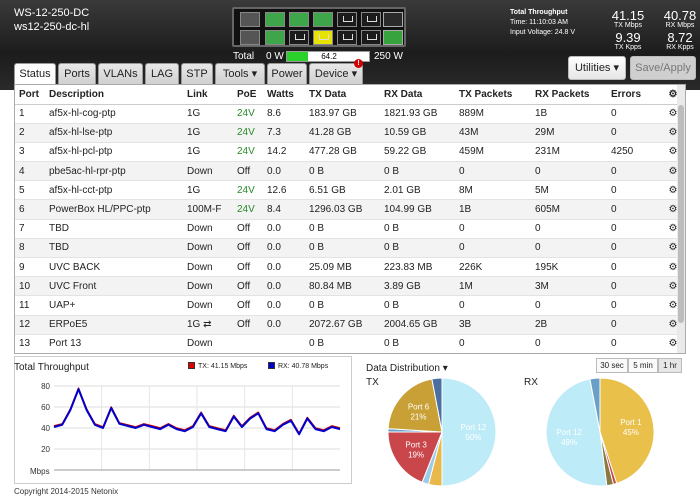 The width and height of the screenshot is (700, 498). What do you see at coordinates (643, 365) in the screenshot?
I see `range-5min-button: 5 min` at bounding box center [643, 365].